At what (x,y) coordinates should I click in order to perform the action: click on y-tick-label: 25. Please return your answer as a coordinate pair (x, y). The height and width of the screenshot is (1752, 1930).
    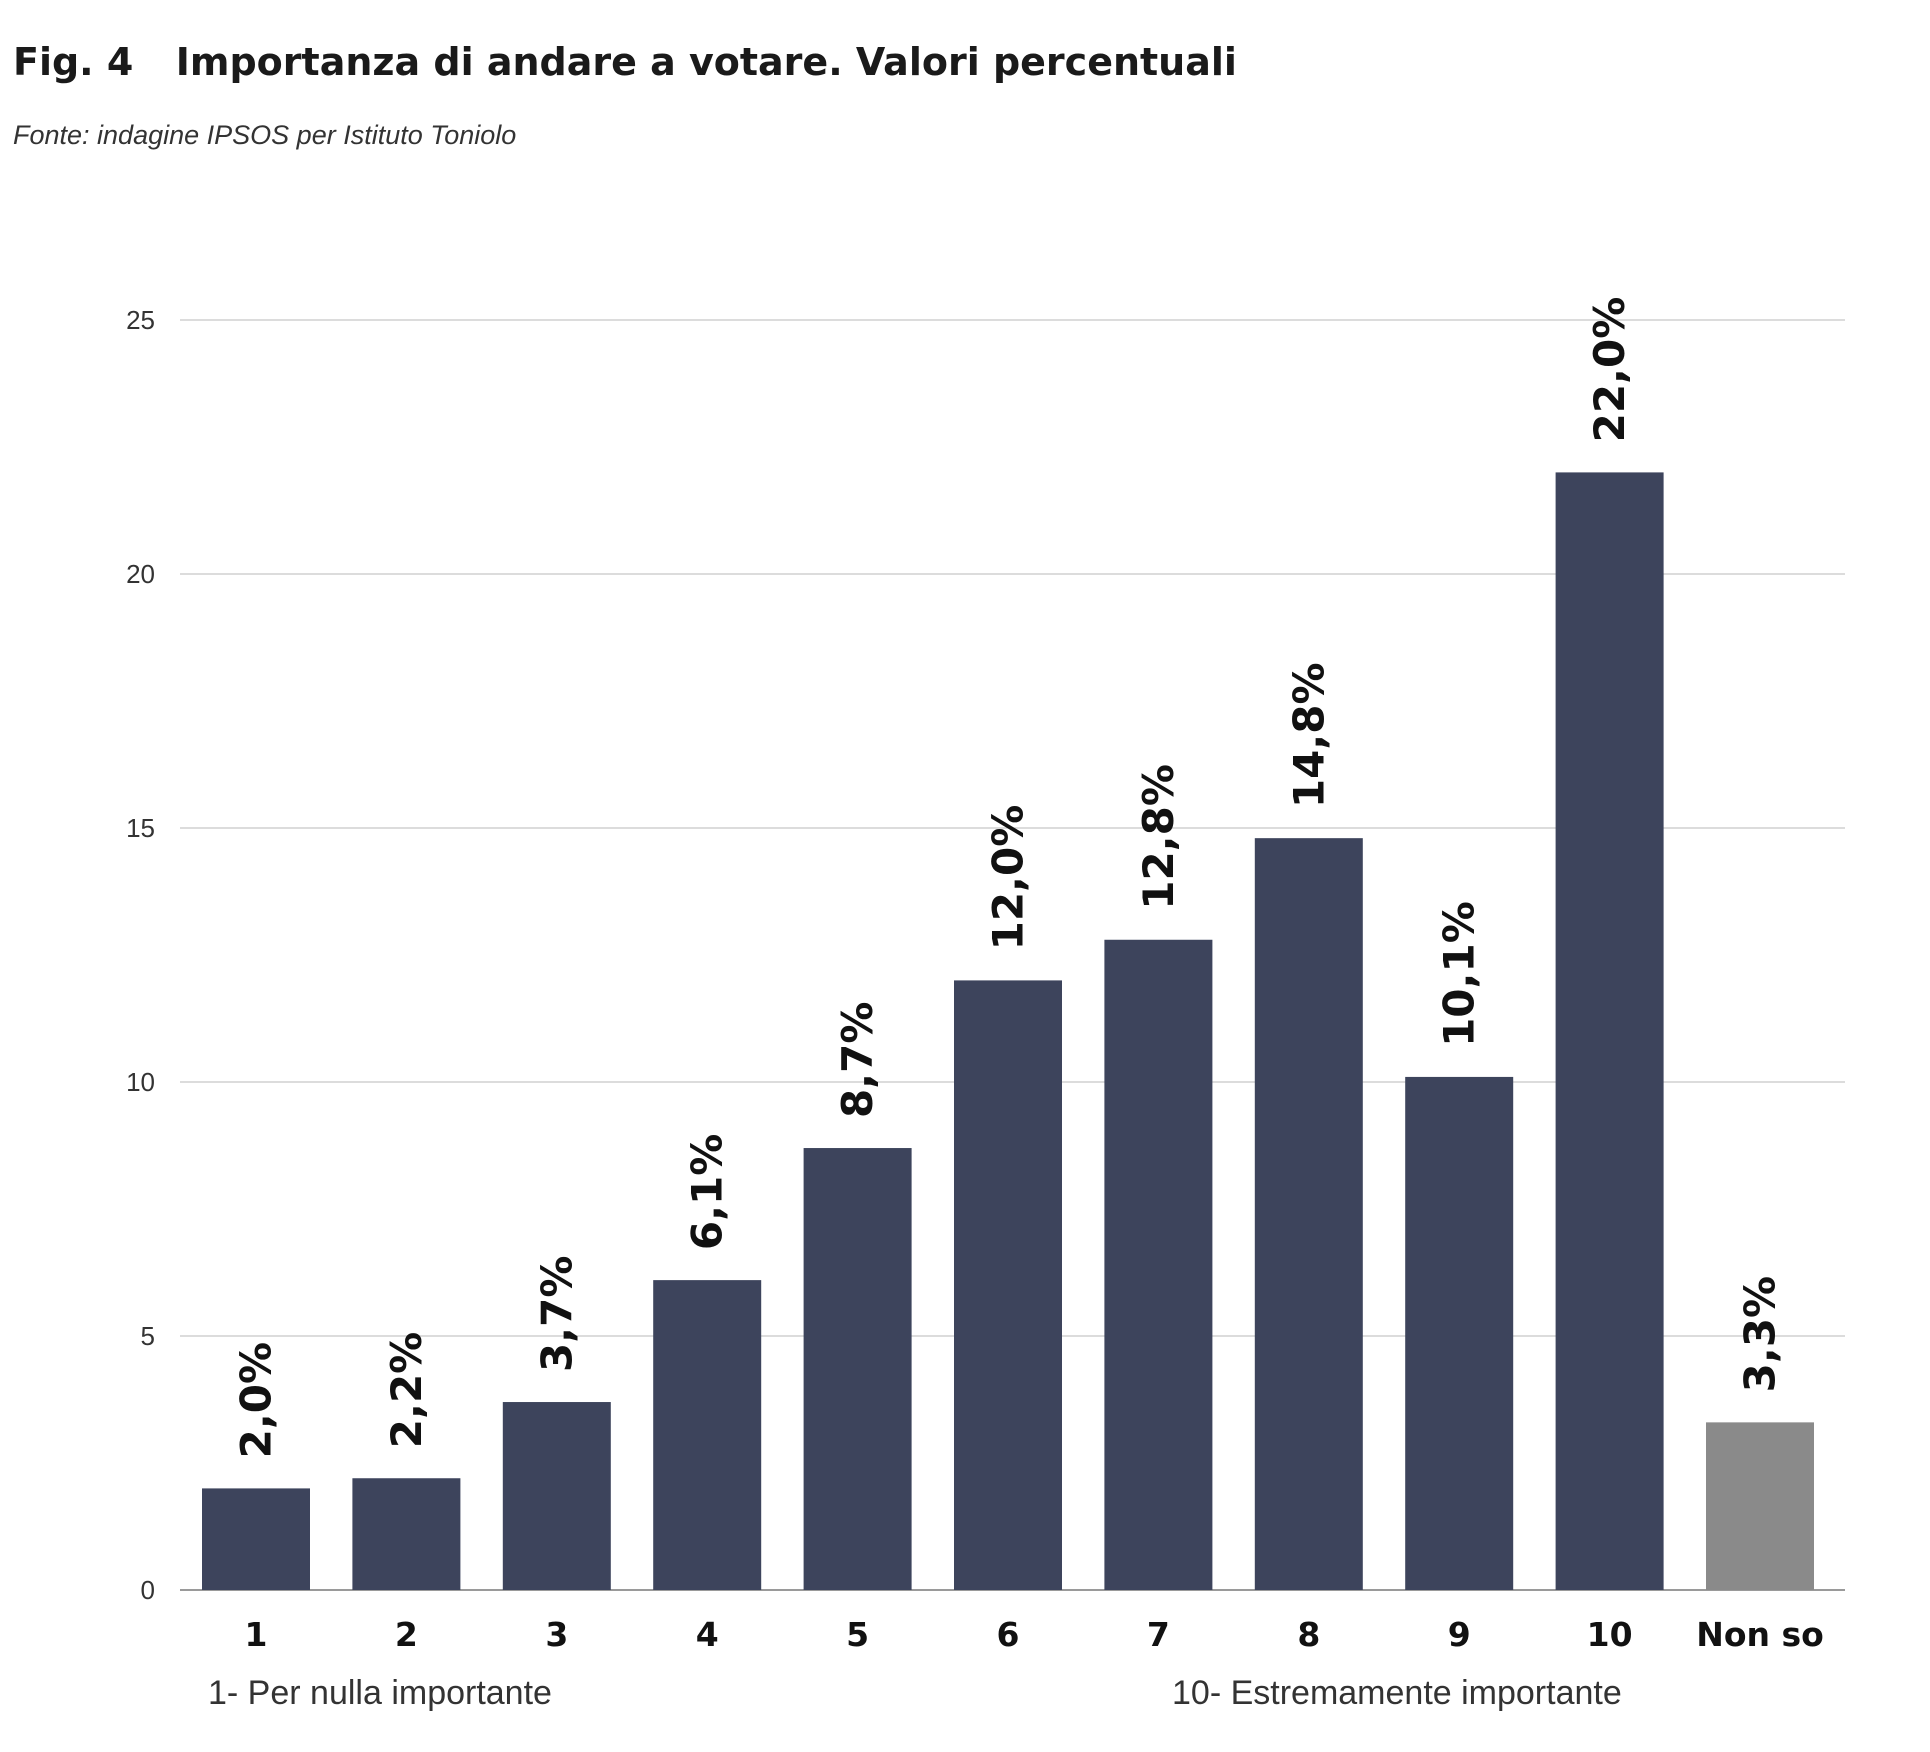
    Looking at the image, I should click on (140, 320).